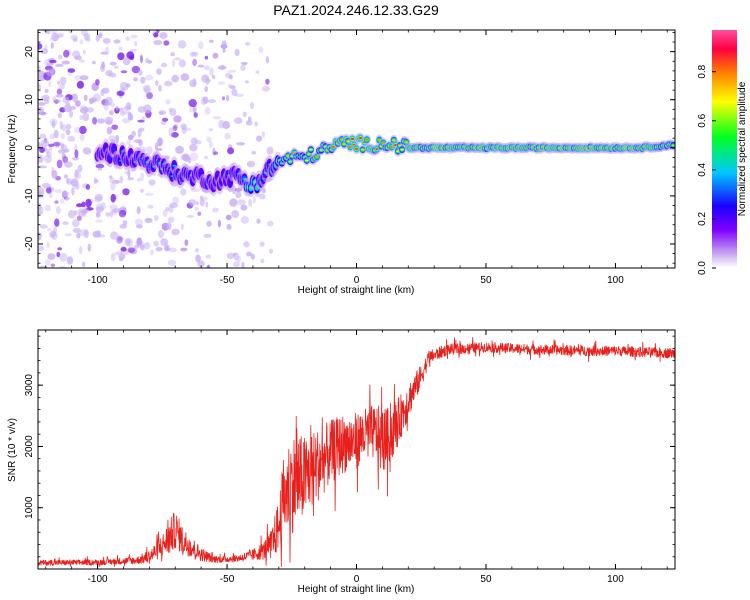  What do you see at coordinates (12, 149) in the screenshot?
I see `spectrogram-ylabel: Frequency (Hz)` at bounding box center [12, 149].